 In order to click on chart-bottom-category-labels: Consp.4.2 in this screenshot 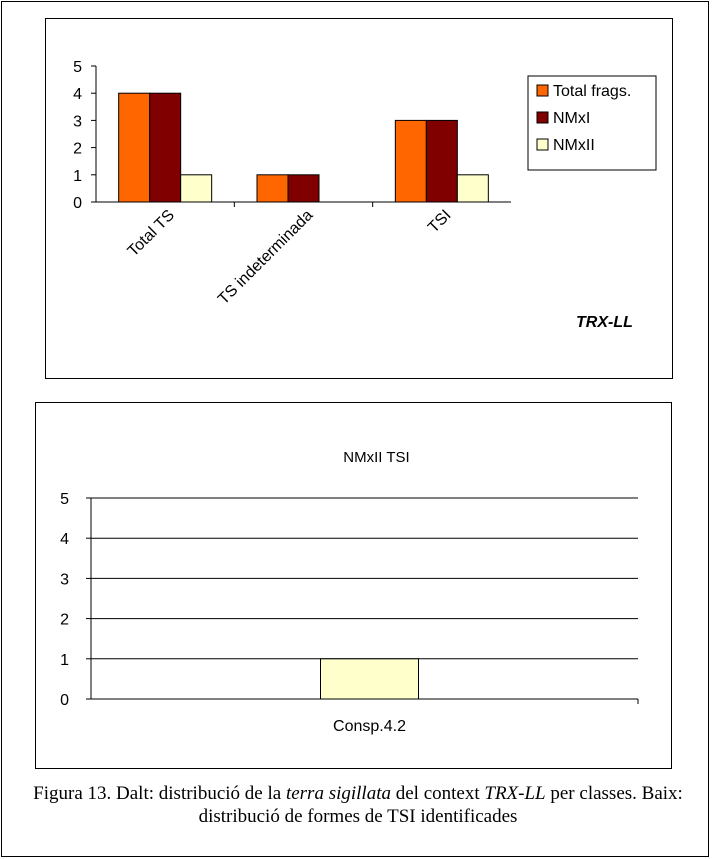, I will do `click(369, 726)`.